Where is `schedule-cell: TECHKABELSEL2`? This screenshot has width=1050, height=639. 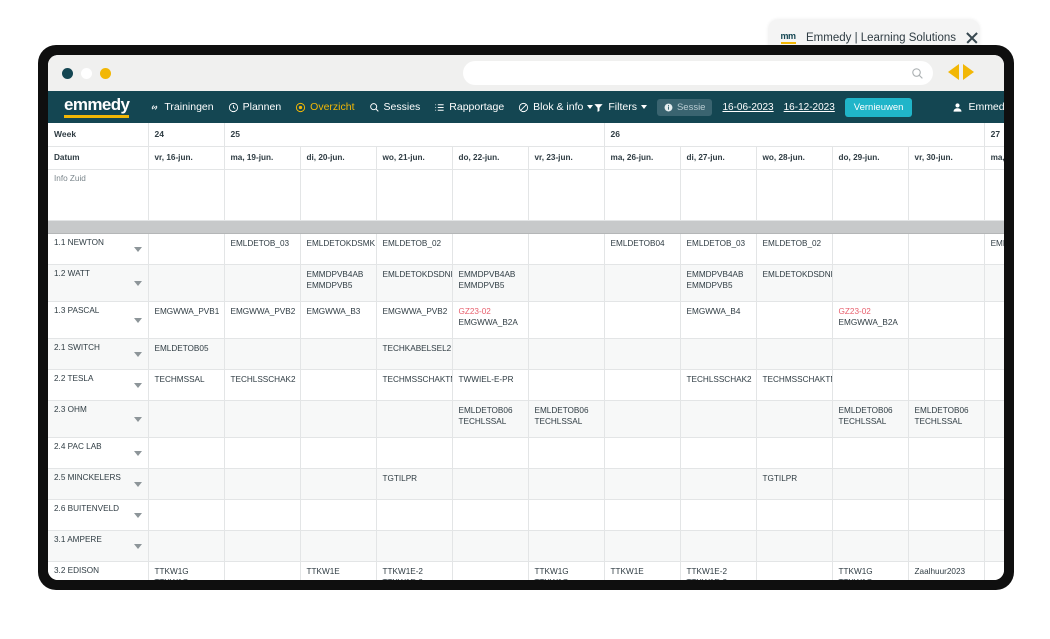
schedule-cell: TECHKABELSEL2 is located at coordinates (414, 354).